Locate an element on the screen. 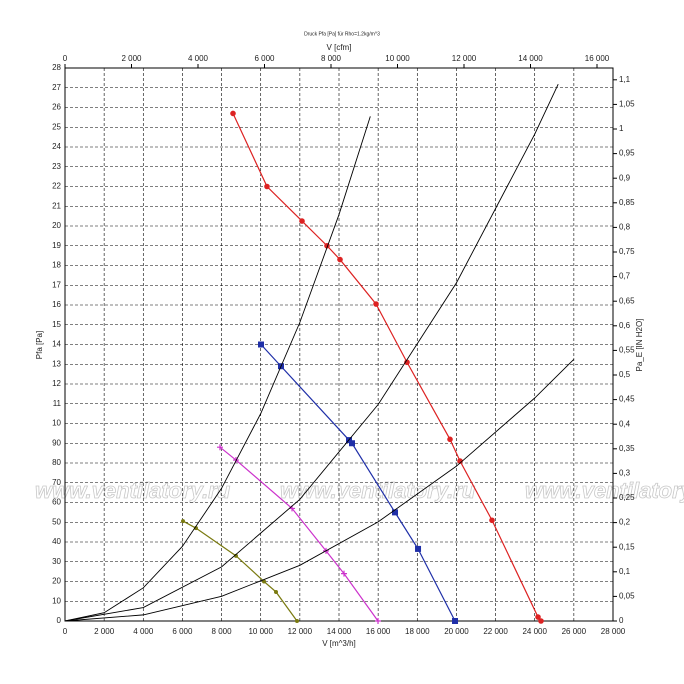 The width and height of the screenshot is (684, 684). y-tick-label: 12 is located at coordinates (56, 383).